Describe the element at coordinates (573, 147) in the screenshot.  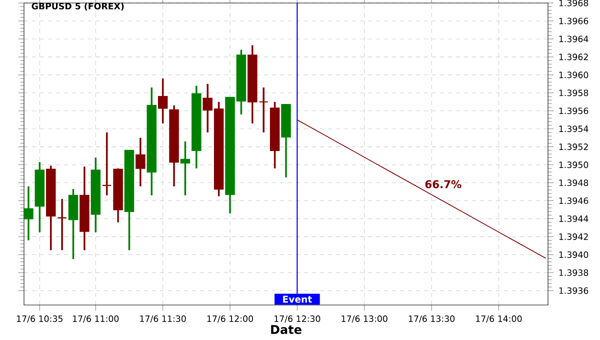
I see `y-tick-label: 1.3952` at that location.